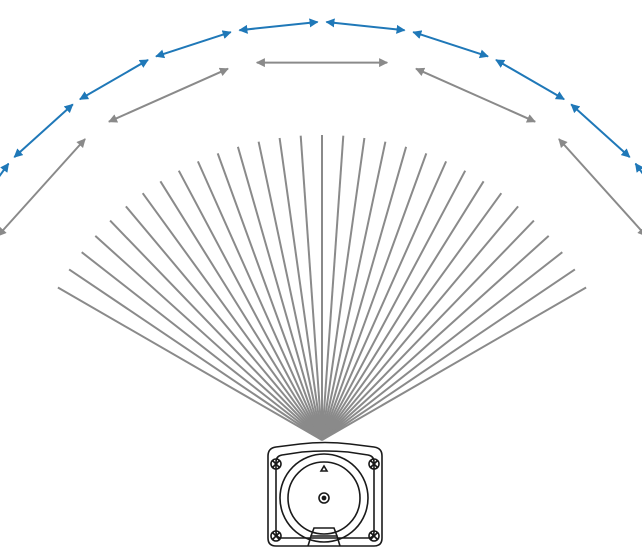 This screenshot has height=556, width=642. What do you see at coordinates (325, 494) in the screenshot?
I see `sensor-device-icon` at bounding box center [325, 494].